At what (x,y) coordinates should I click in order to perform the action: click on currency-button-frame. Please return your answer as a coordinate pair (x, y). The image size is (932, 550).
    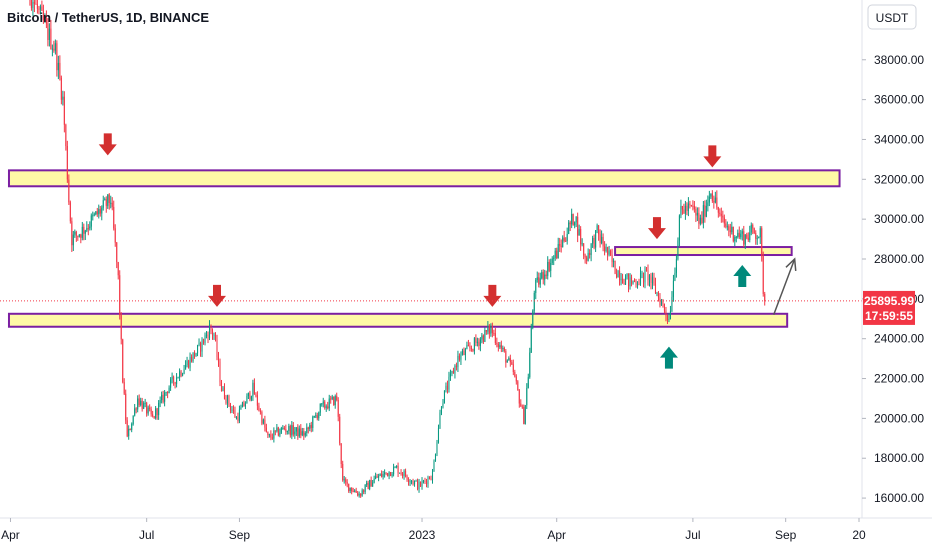
    Looking at the image, I should click on (892, 17).